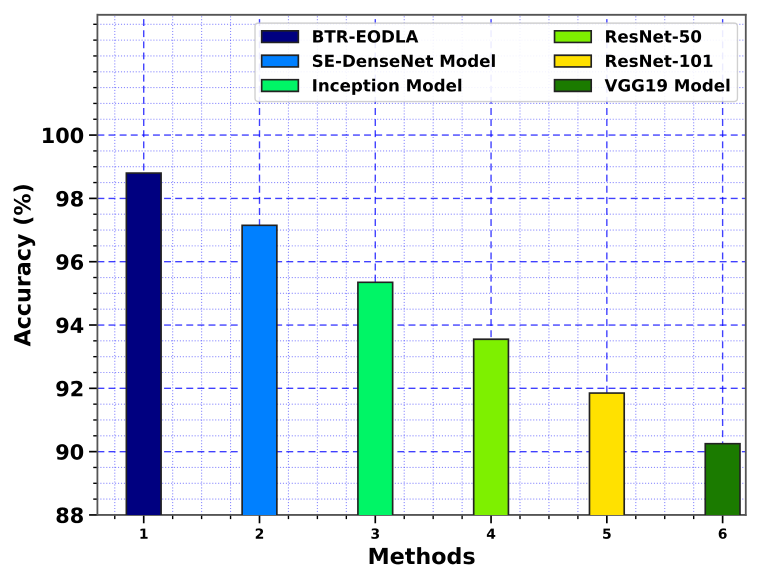 The image size is (761, 569). Describe the element at coordinates (365, 36) in the screenshot. I see `legend-label: BTR-EODLA` at that location.